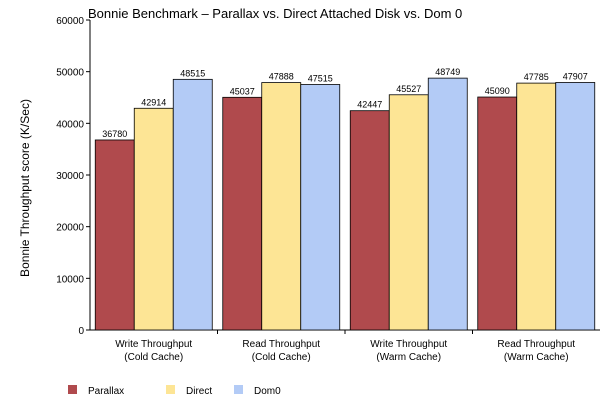 The image size is (605, 403). I want to click on y-tick-label: 60000, so click(70, 21).